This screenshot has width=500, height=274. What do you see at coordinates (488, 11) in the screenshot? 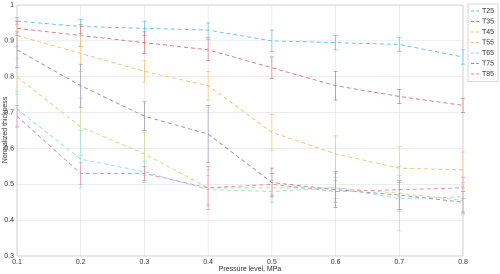
I see `legend-label: T25` at bounding box center [488, 11].